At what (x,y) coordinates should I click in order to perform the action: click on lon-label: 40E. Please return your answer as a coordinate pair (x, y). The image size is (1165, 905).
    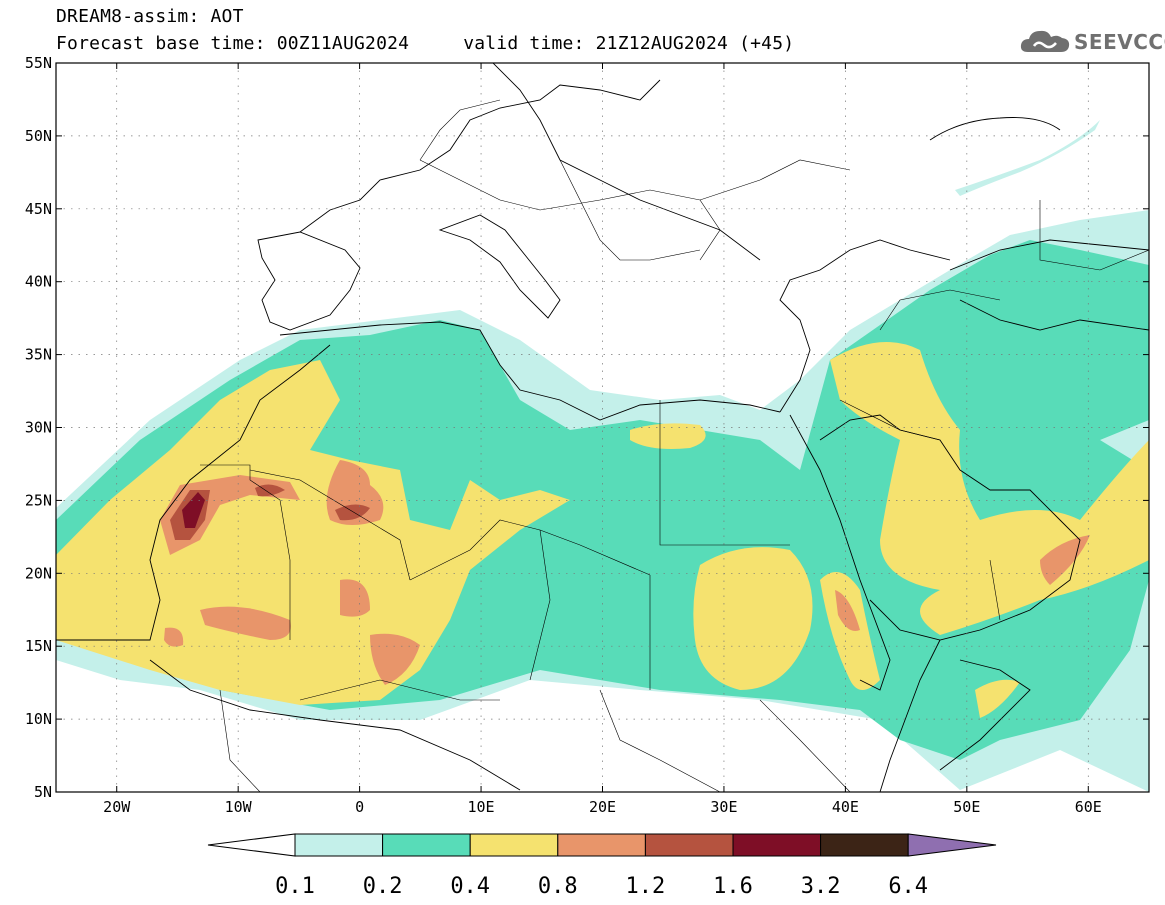
    Looking at the image, I should click on (845, 807).